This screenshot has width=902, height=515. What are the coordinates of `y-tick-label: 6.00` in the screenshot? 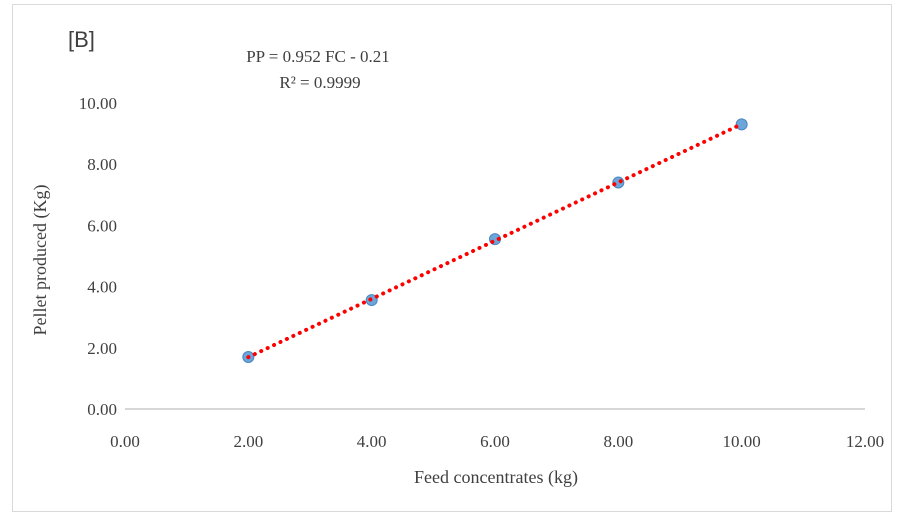 It's located at (102, 225).